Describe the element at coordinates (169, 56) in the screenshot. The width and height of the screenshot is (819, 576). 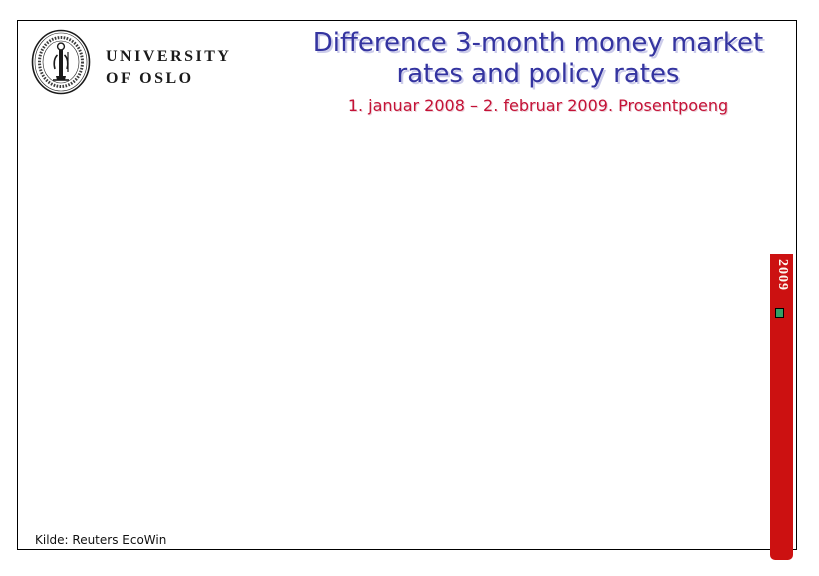
I see `university-wordmark-line1: UNIVERSITY` at that location.